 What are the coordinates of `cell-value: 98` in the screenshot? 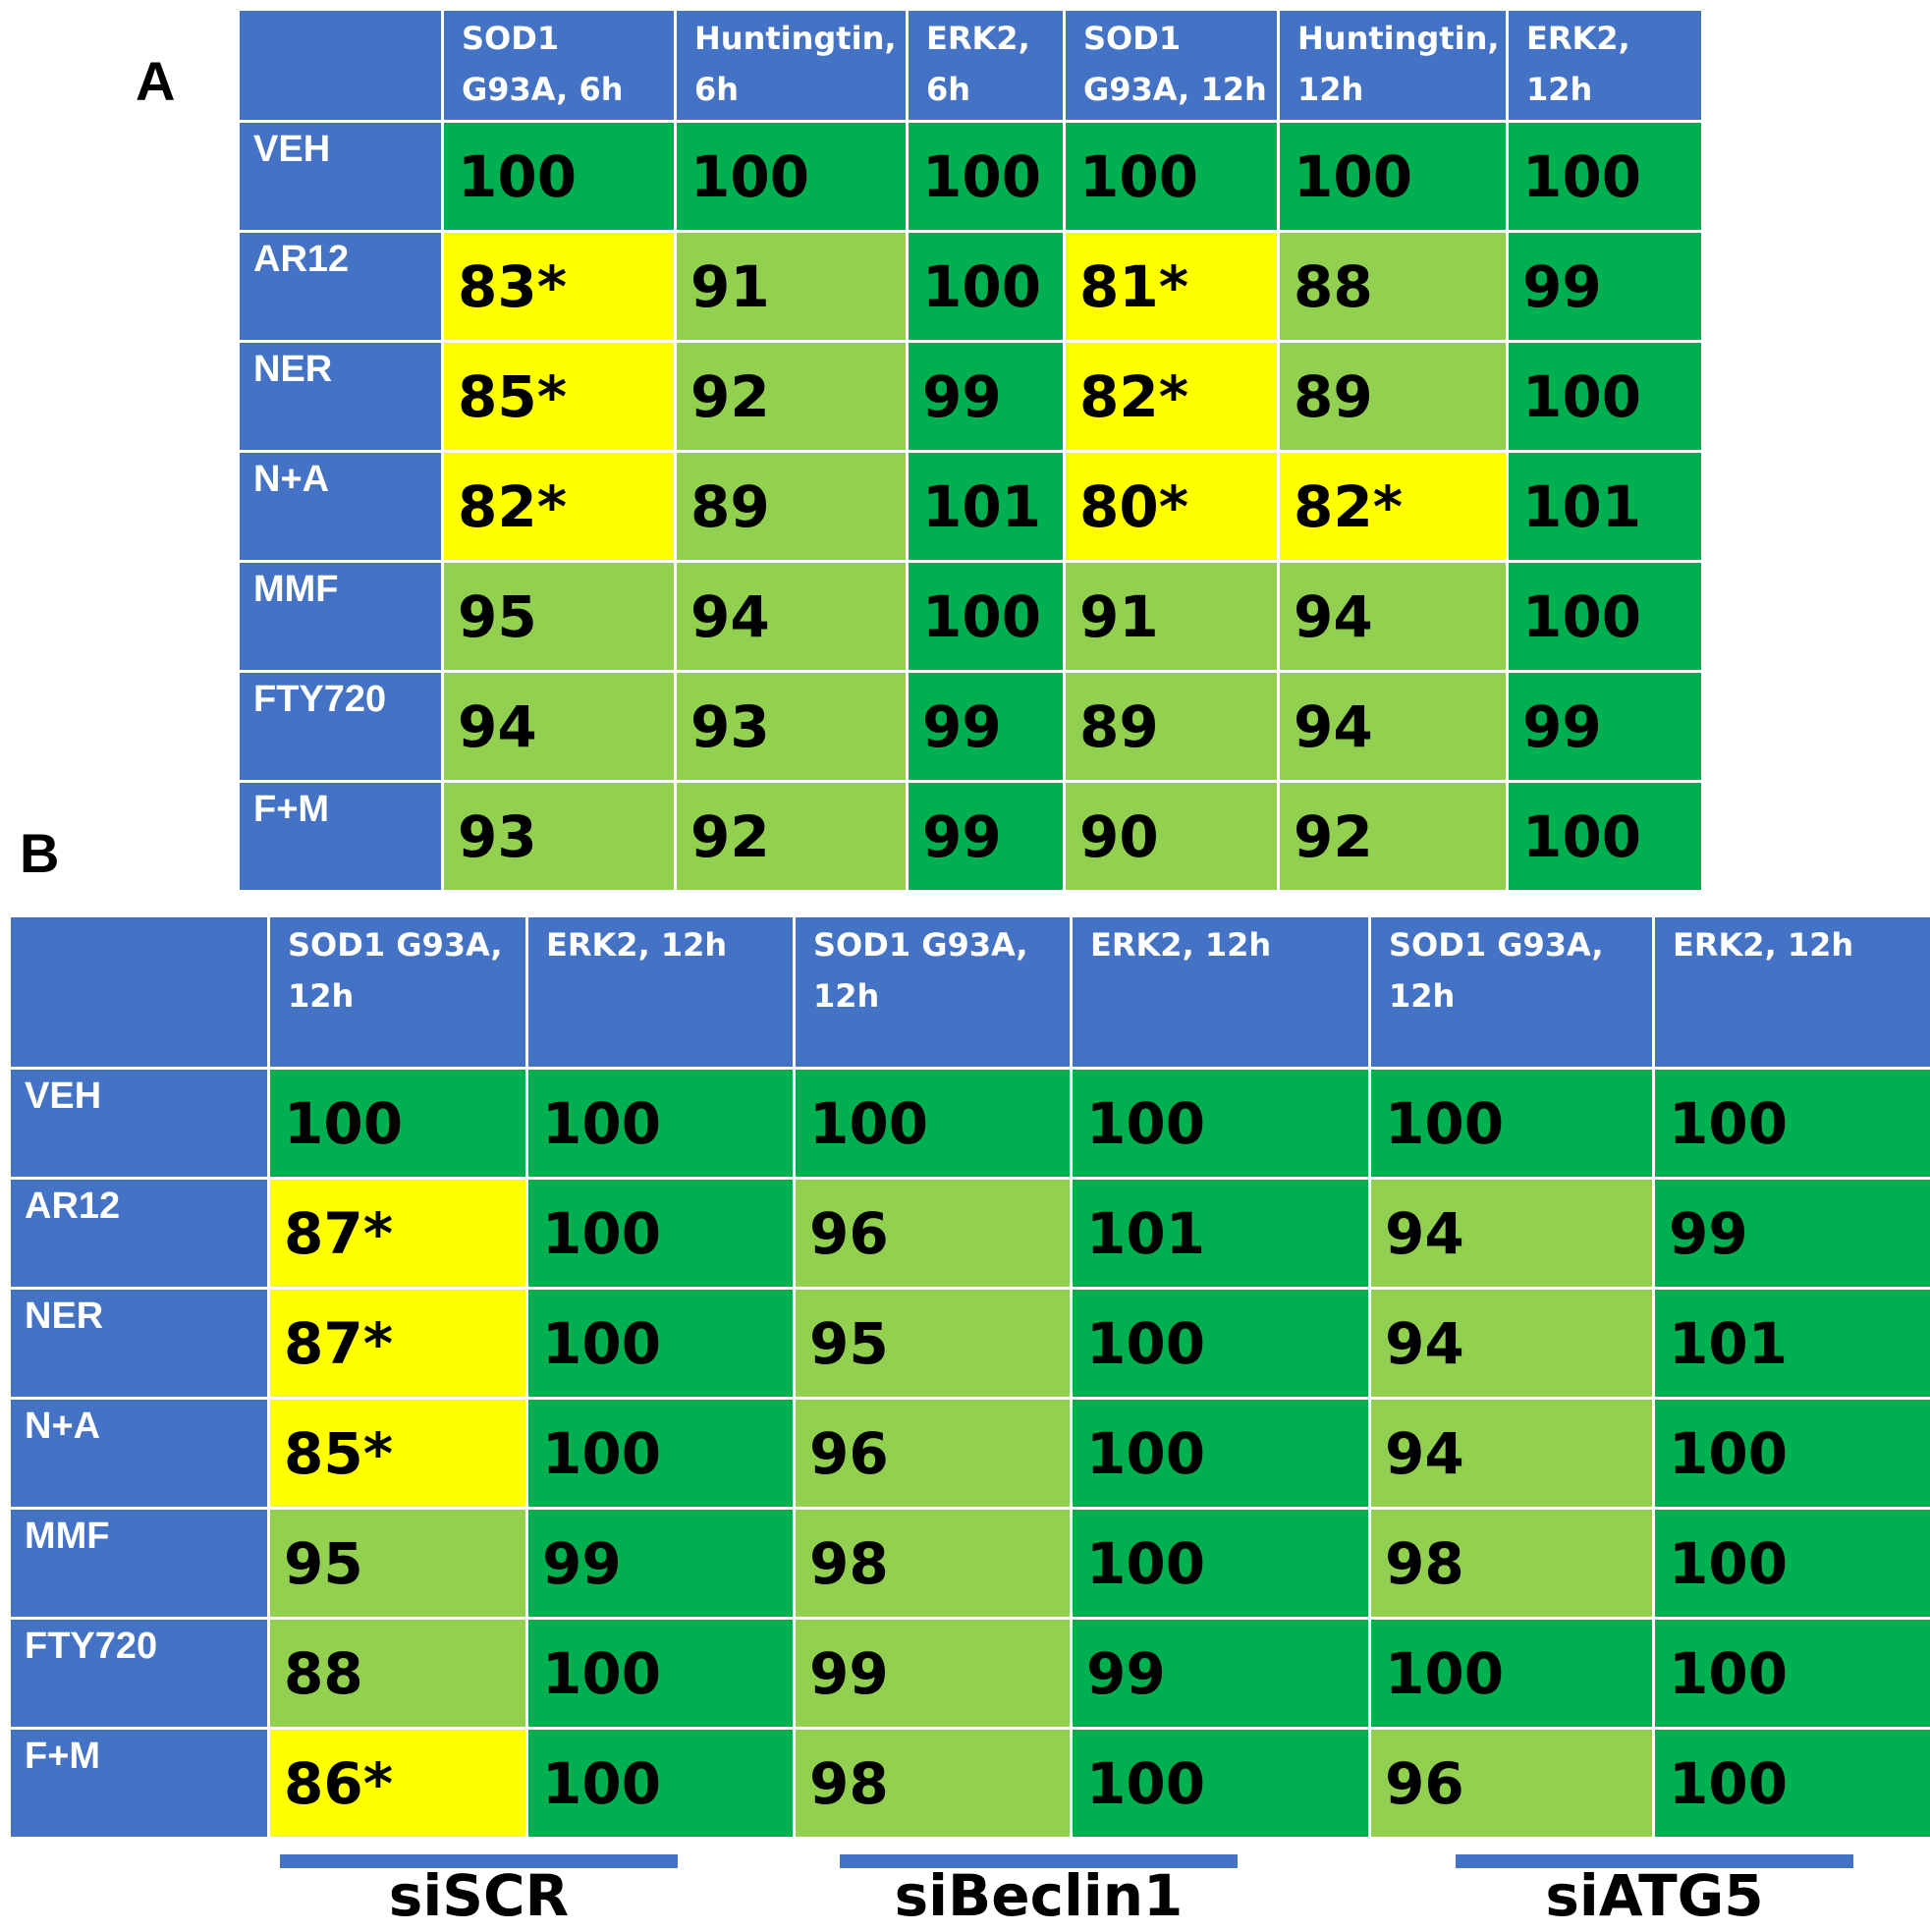 It's located at (849, 1783).